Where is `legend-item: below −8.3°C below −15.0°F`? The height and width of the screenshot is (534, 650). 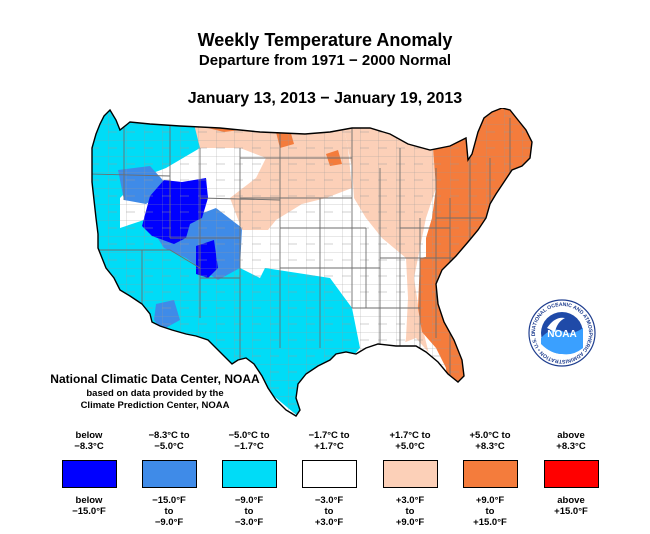 legend-item: below −8.3°C below −15.0°F is located at coordinates (89, 473).